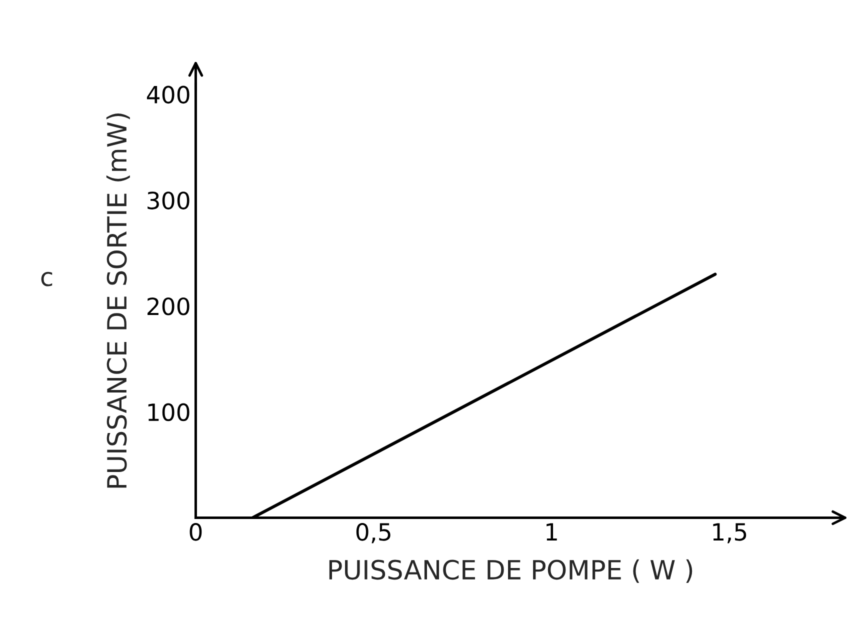  What do you see at coordinates (510, 571) in the screenshot?
I see `x-axis-title: PUISSANCE DE POMPE ( W )` at bounding box center [510, 571].